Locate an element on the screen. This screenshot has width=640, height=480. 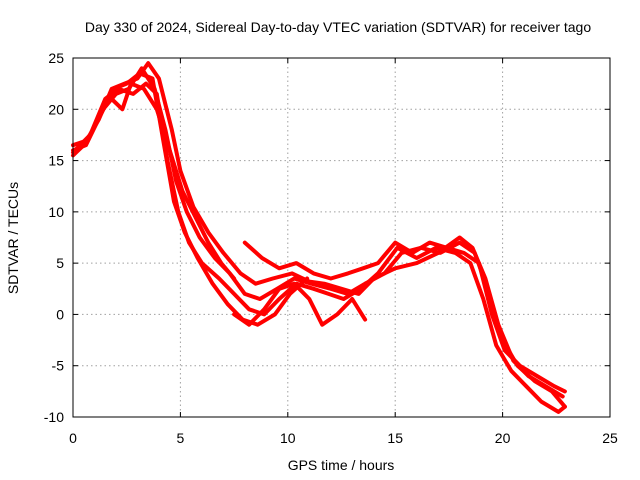
y-tick-label: 5 is located at coordinates (60, 263).